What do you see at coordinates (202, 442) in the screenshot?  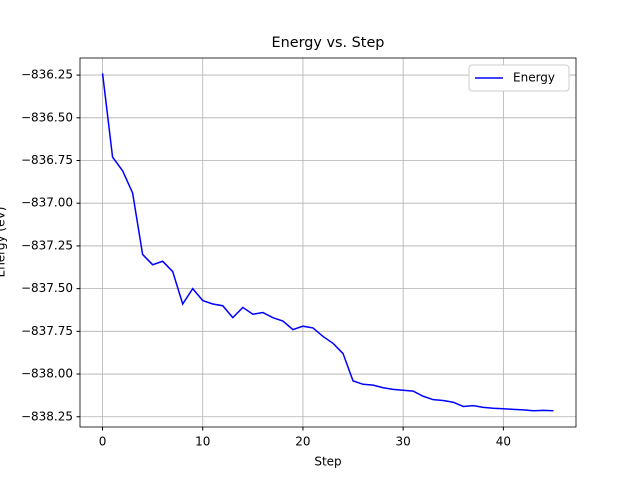 I see `x-tick-label: 10` at bounding box center [202, 442].